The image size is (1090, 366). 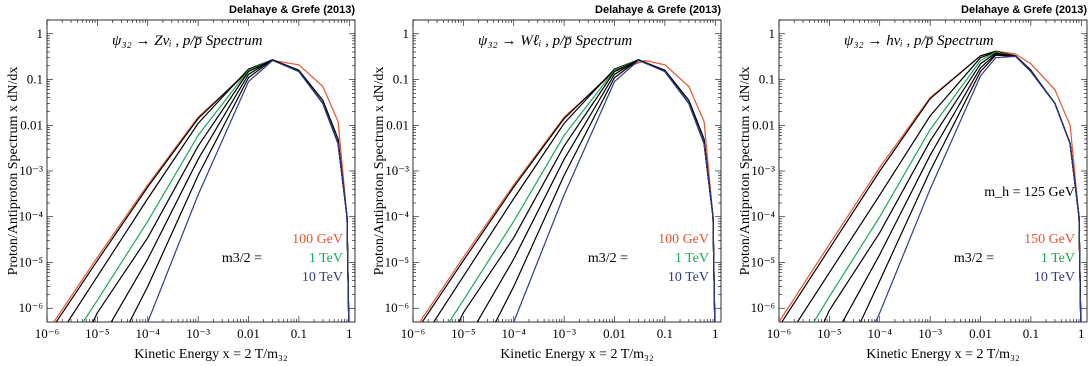 What do you see at coordinates (919, 41) in the screenshot?
I see `chart-title: ψ₃₂ → hνᵢ , p/p̅ Spectrum` at bounding box center [919, 41].